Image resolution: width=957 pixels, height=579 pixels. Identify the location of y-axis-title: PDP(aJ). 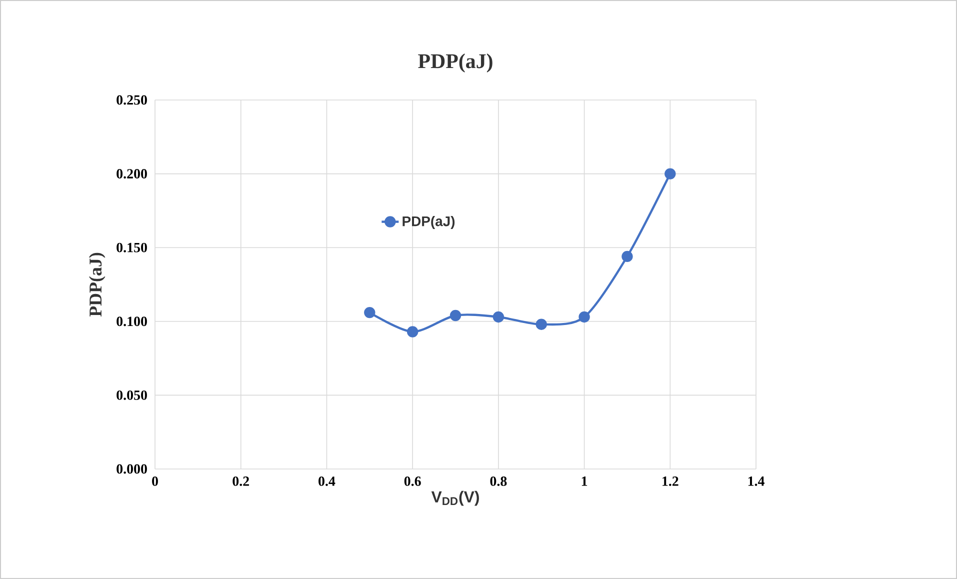
(97, 284).